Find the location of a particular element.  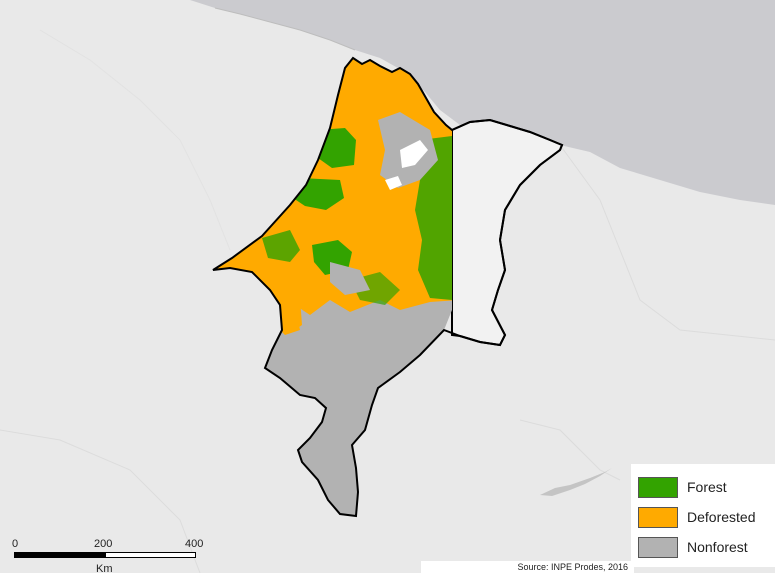

nonforest-swatch is located at coordinates (658, 547).